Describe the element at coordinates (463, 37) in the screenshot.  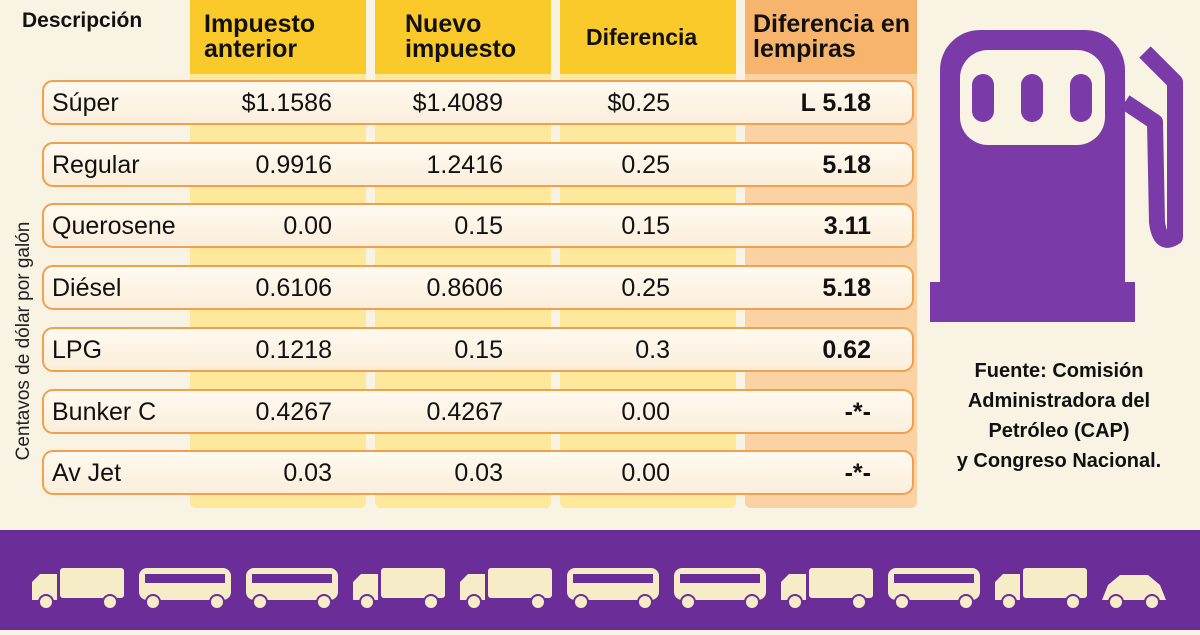
I see `header-cell: Nuevo impuesto` at that location.